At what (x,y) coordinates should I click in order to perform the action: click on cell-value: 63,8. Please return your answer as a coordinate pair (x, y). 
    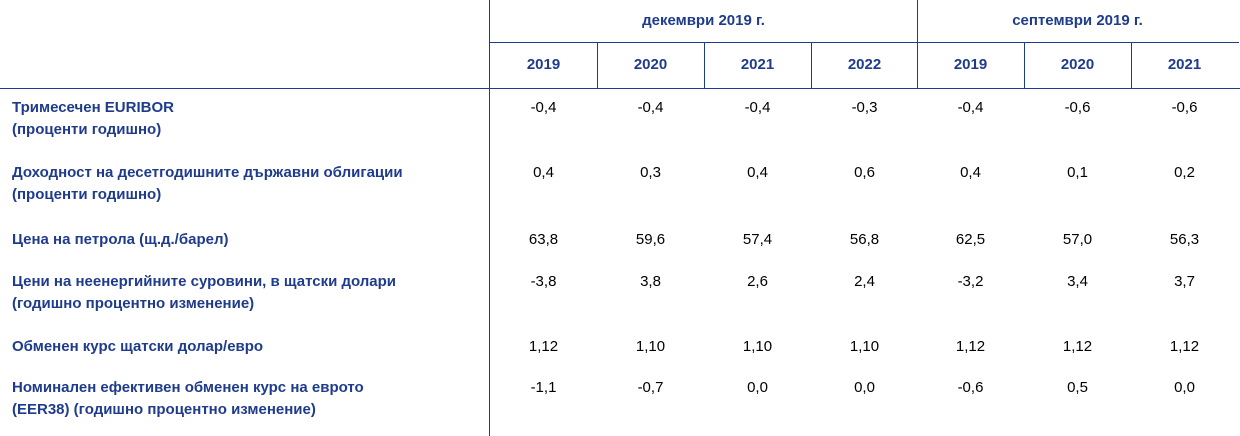
    Looking at the image, I should click on (543, 239).